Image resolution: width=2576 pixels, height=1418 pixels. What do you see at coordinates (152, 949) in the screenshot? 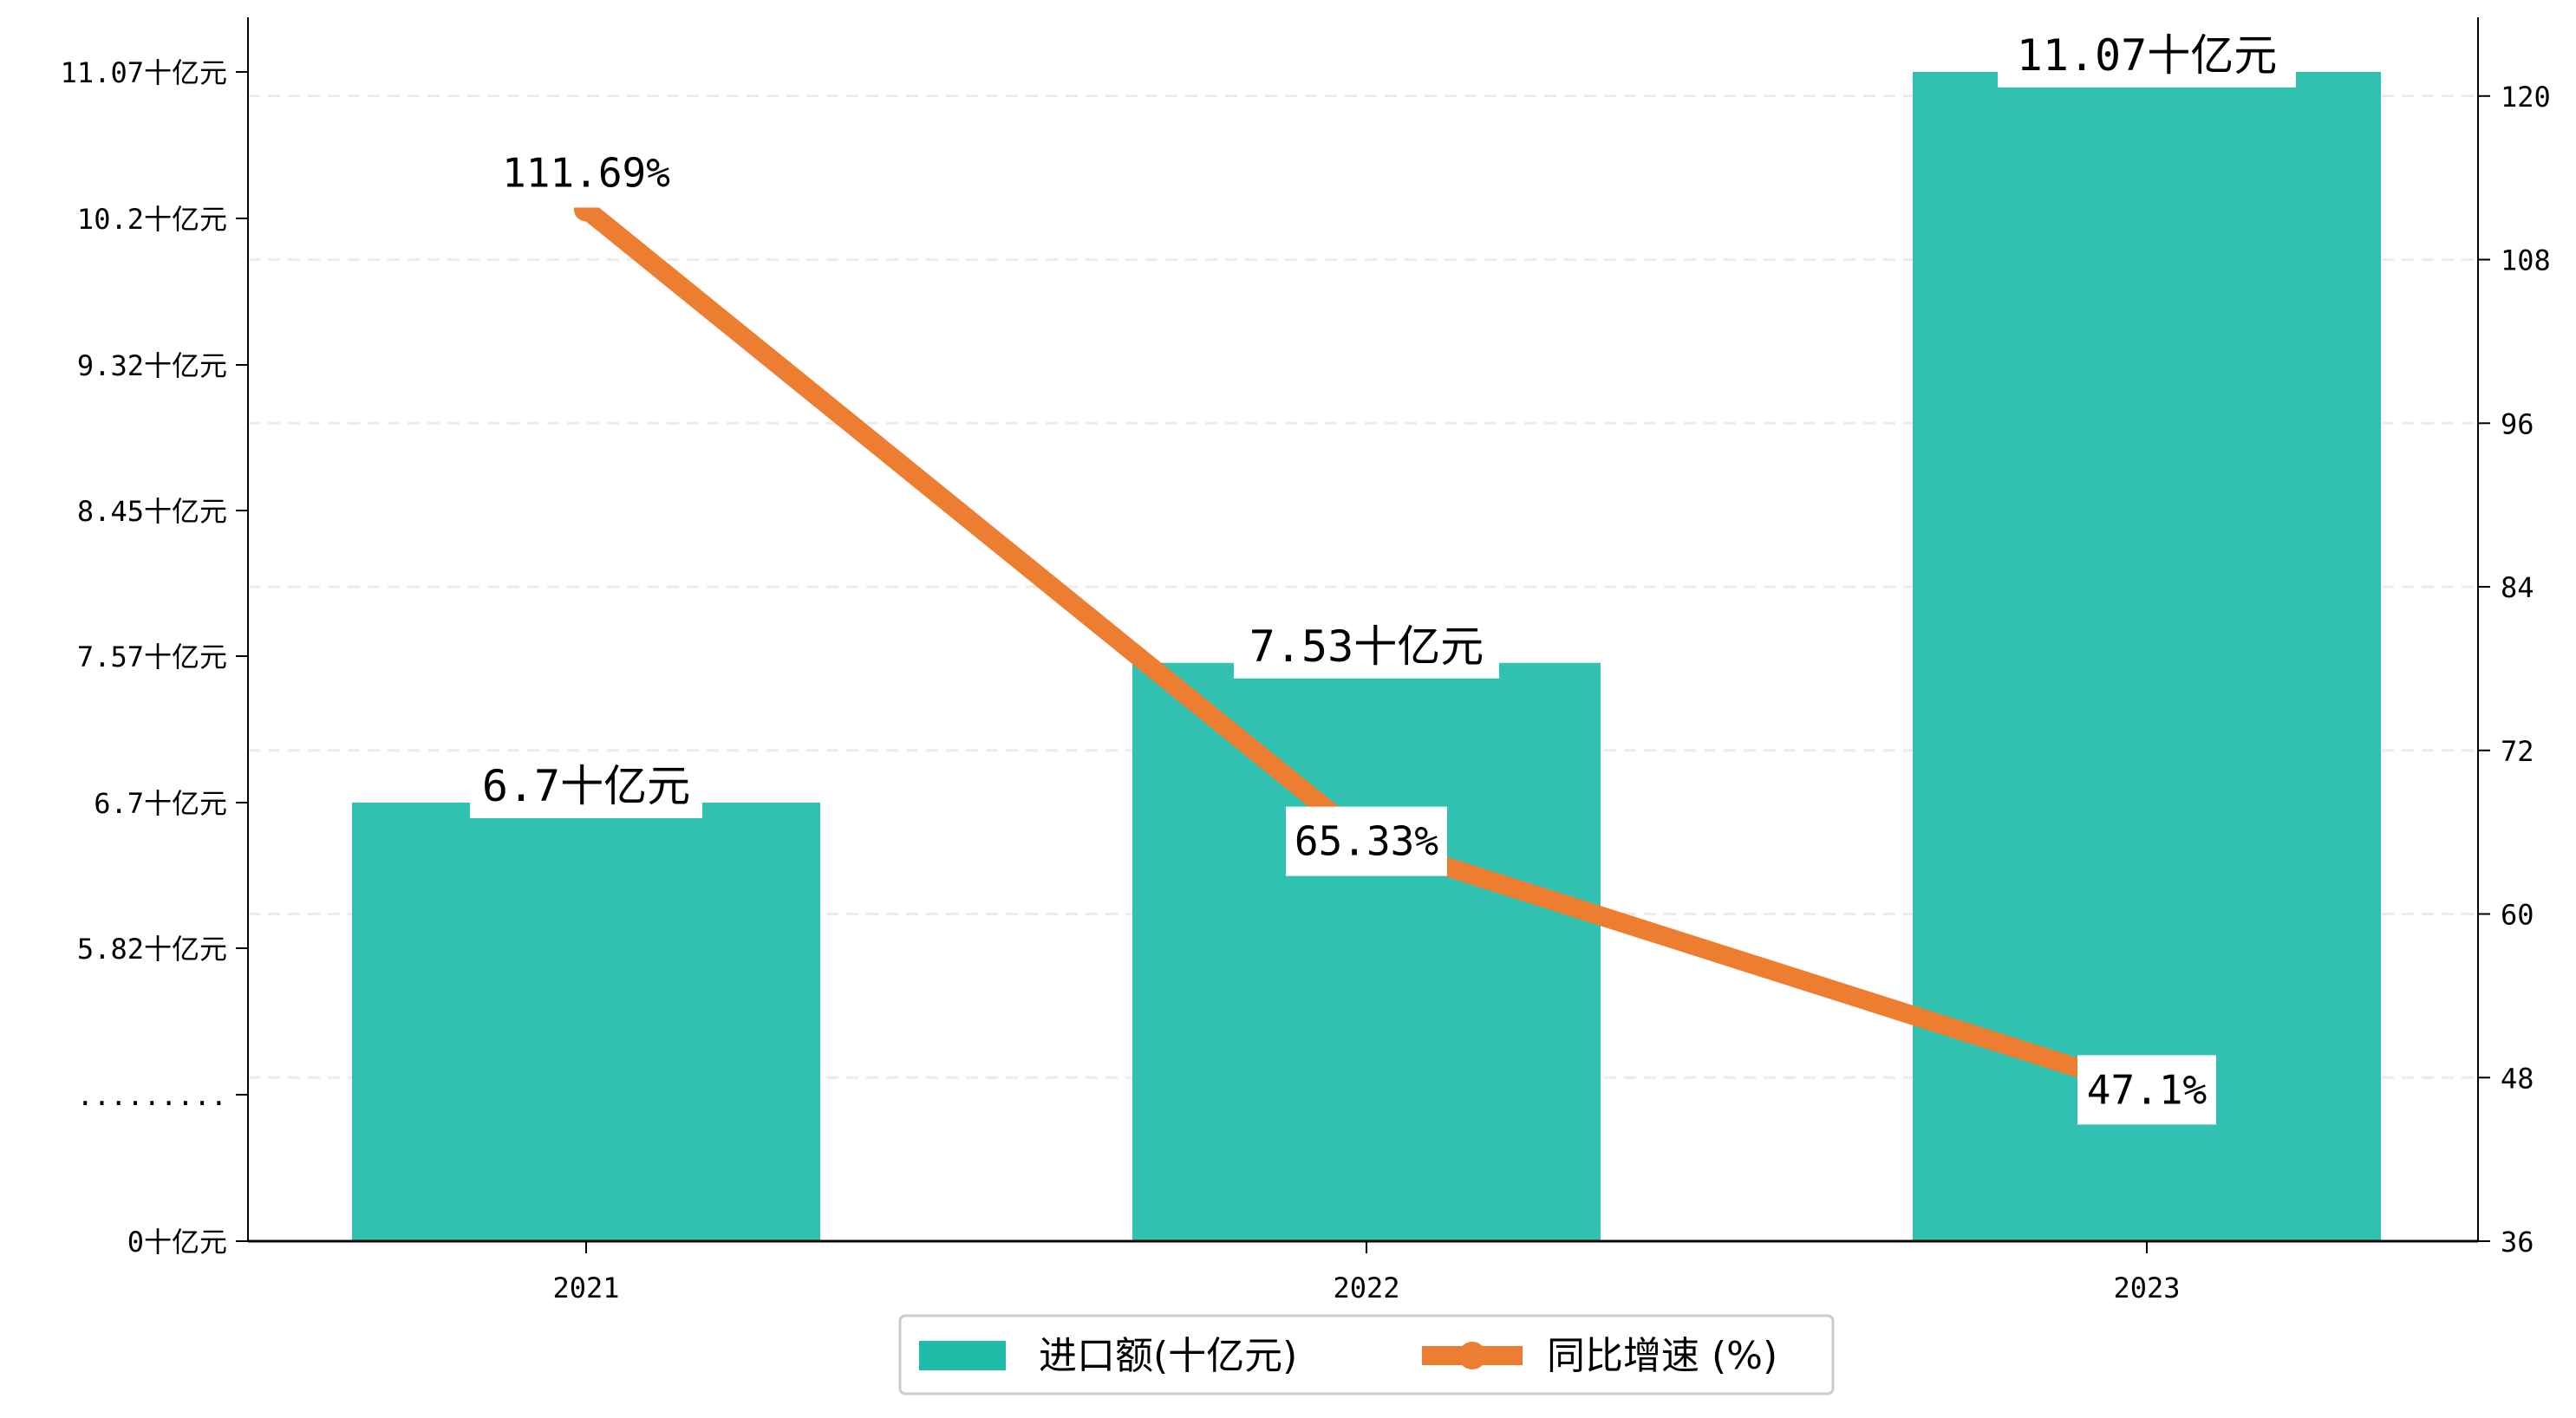
I see `y-left-tick-label: 5.82十亿元` at bounding box center [152, 949].